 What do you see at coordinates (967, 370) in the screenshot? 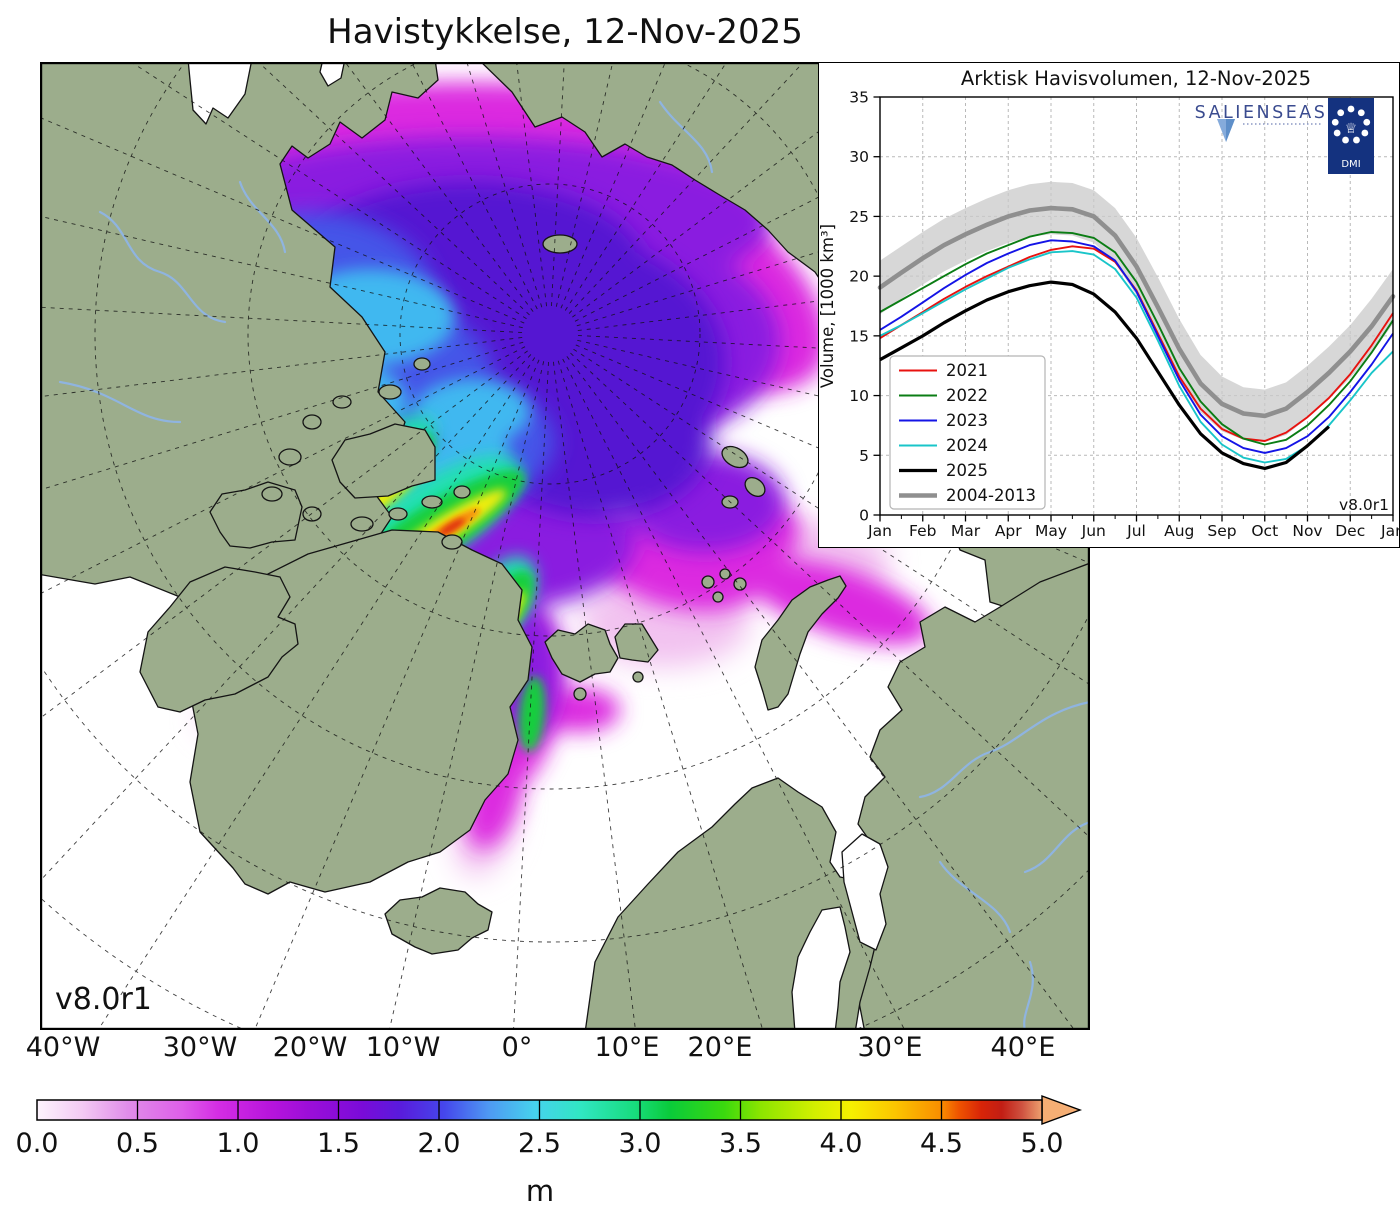
I see `legend-label-2021: 2021` at bounding box center [967, 370].